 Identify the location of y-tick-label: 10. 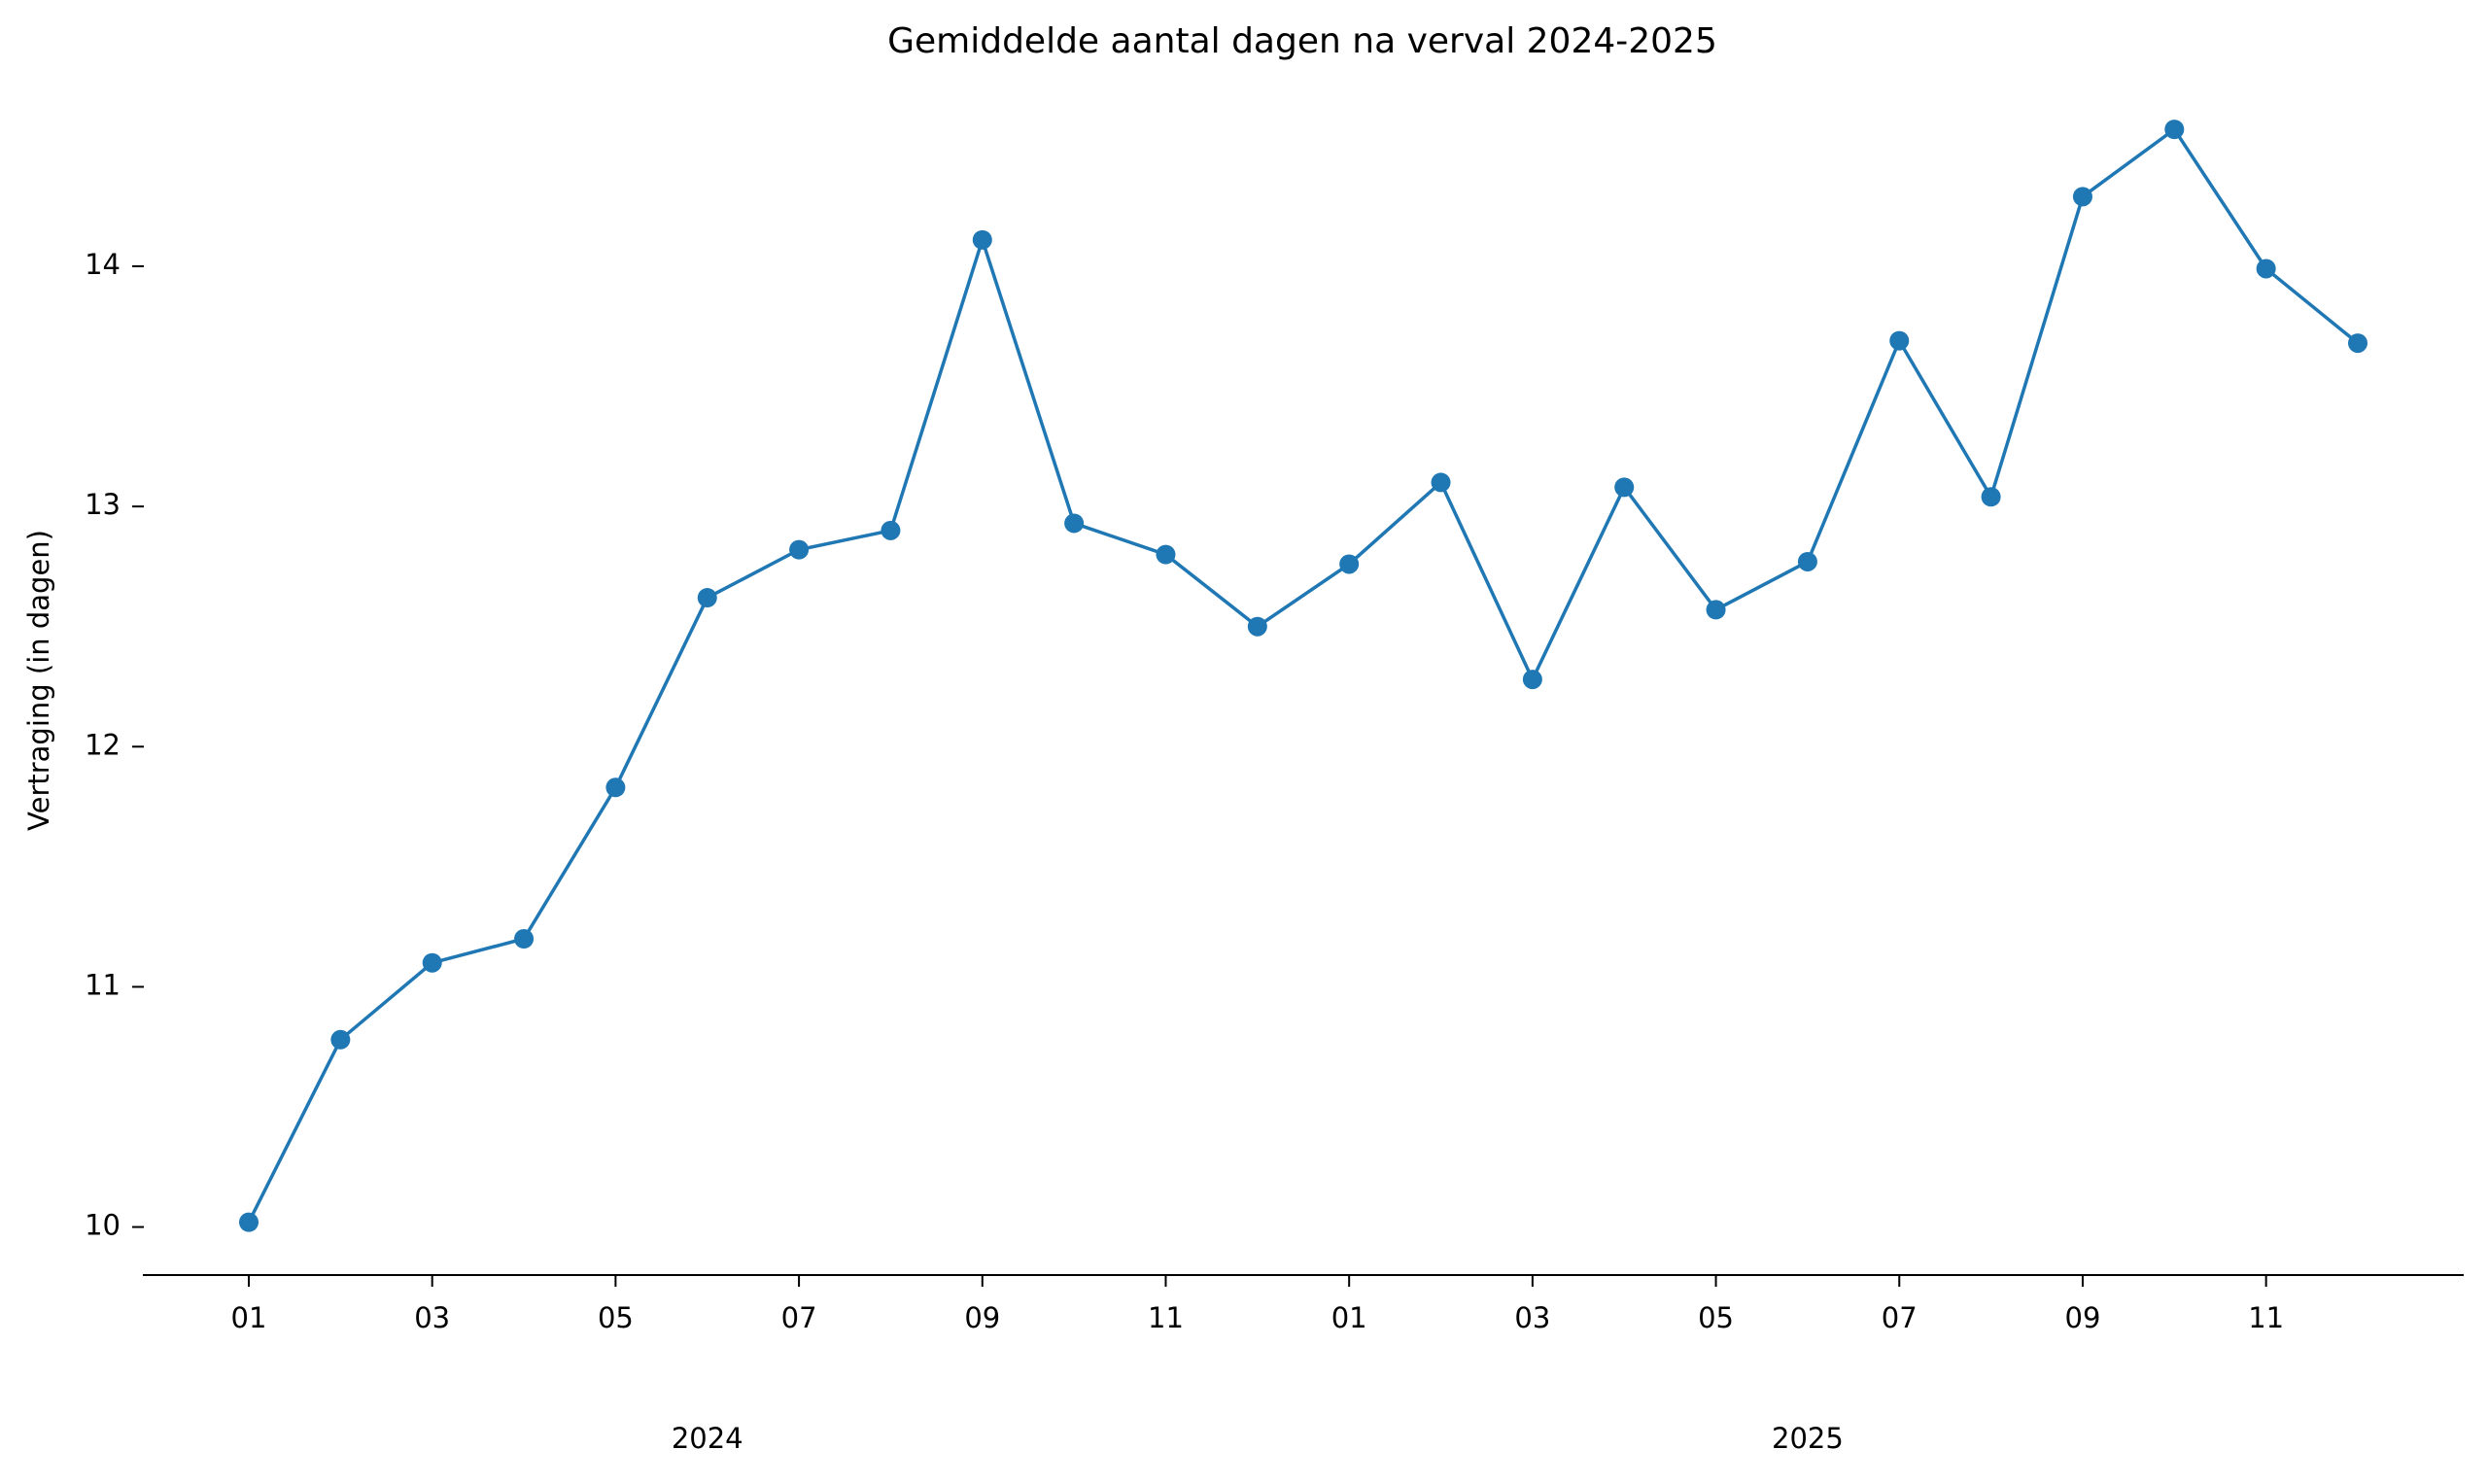
(103, 1225).